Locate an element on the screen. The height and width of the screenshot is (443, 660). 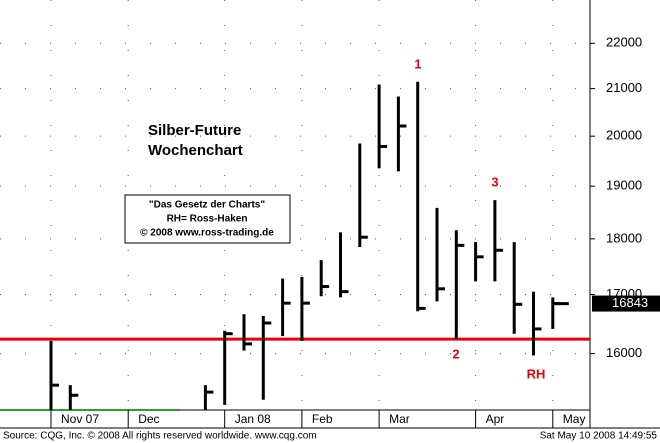
y-tick-label: 19000 is located at coordinates (624, 185).